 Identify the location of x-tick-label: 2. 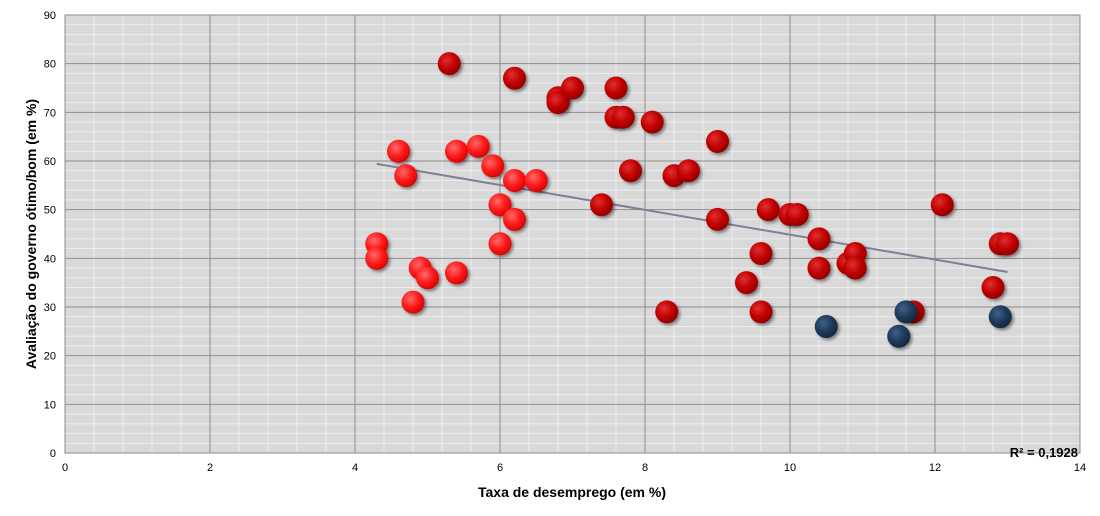
(210, 468).